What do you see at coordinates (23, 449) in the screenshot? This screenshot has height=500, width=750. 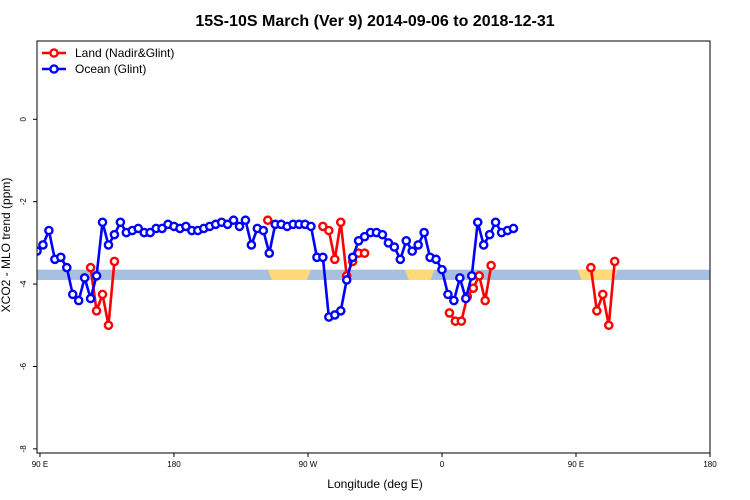 I see `y-tick-label: -8` at bounding box center [23, 449].